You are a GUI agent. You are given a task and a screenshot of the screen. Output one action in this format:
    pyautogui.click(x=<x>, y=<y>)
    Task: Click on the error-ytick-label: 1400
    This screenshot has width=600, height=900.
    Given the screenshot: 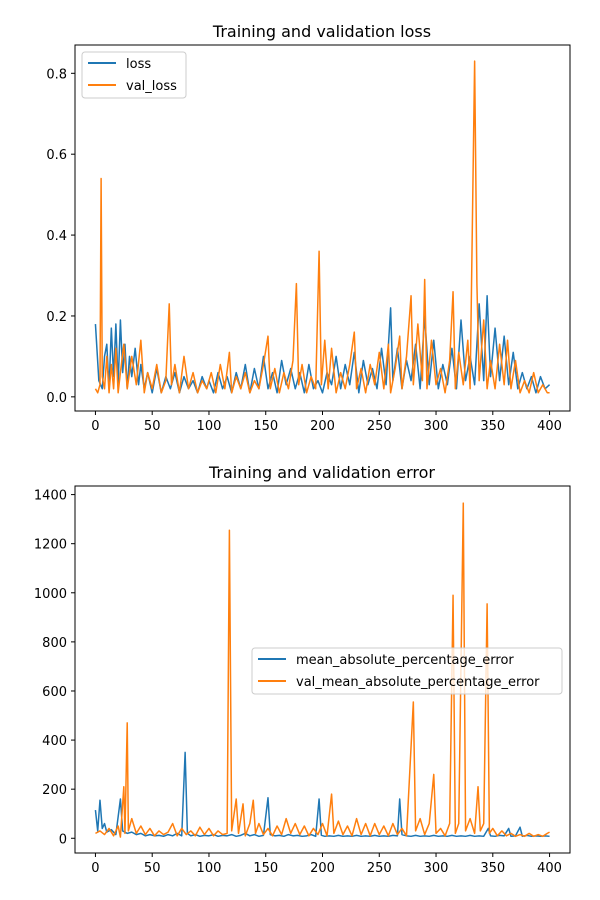 What is the action you would take?
    pyautogui.click(x=50, y=496)
    